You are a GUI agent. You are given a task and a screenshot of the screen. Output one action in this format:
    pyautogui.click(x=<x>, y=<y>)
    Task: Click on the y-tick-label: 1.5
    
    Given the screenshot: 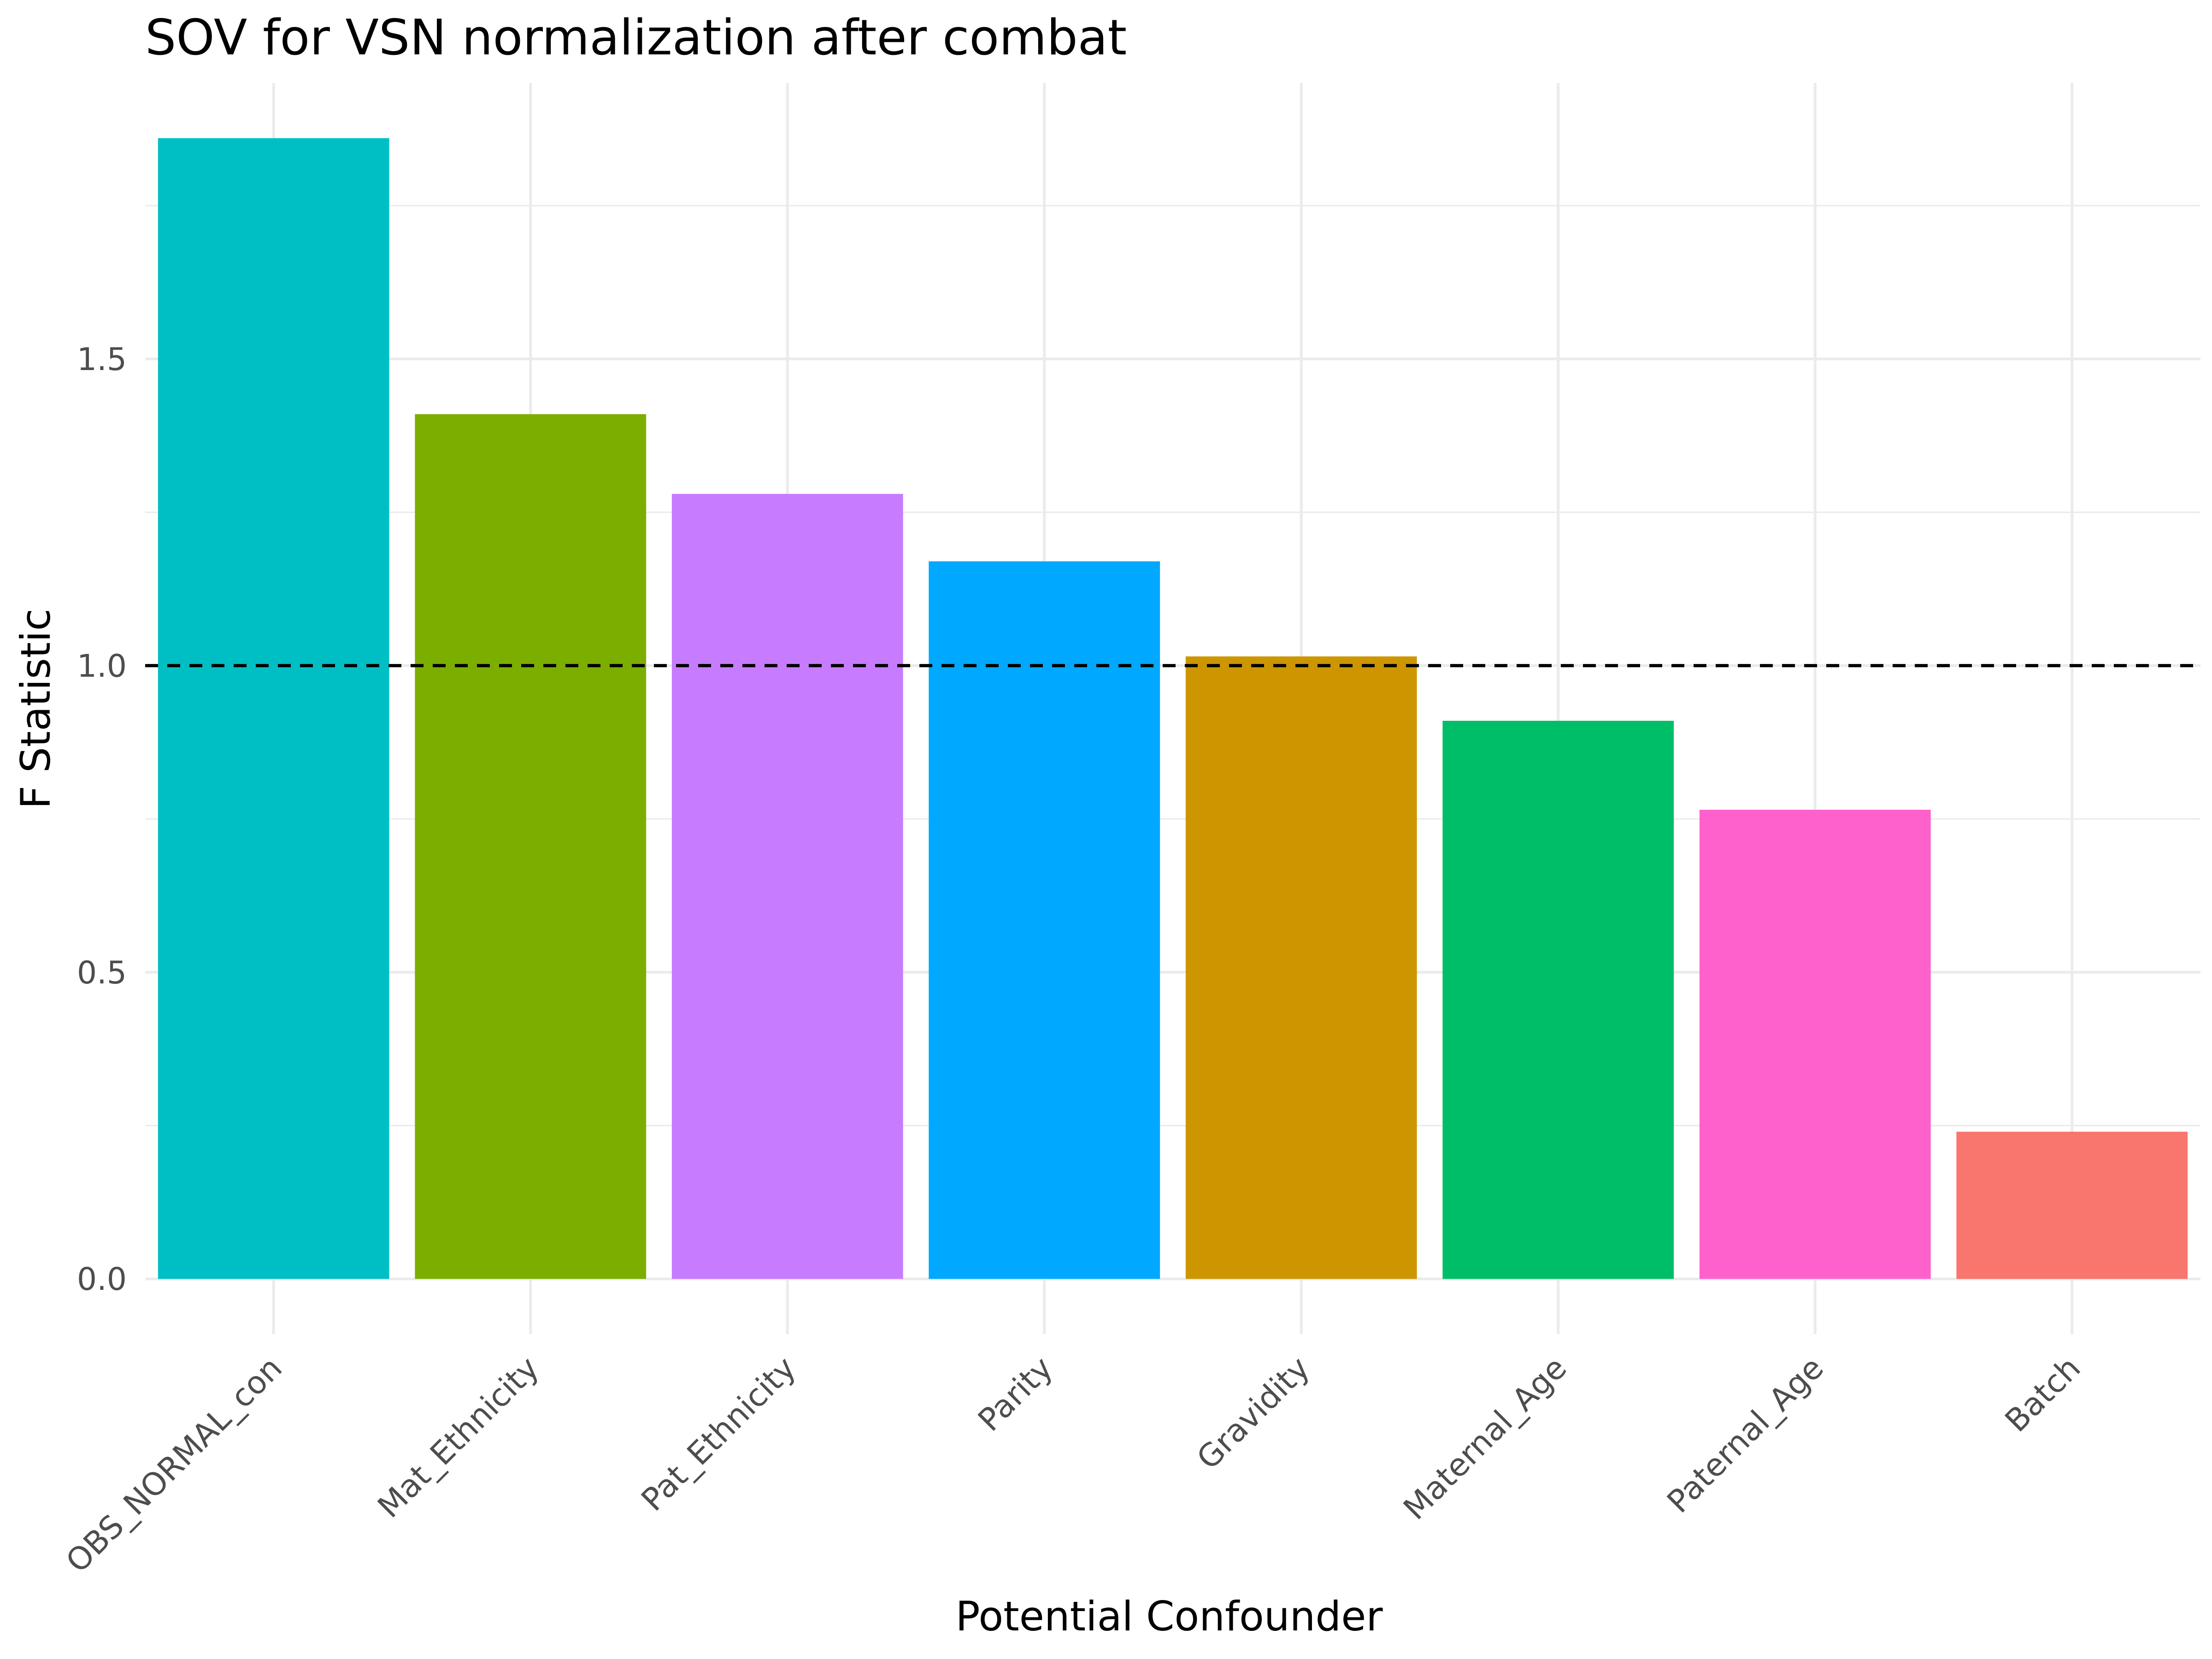 What is the action you would take?
    pyautogui.click(x=102, y=359)
    